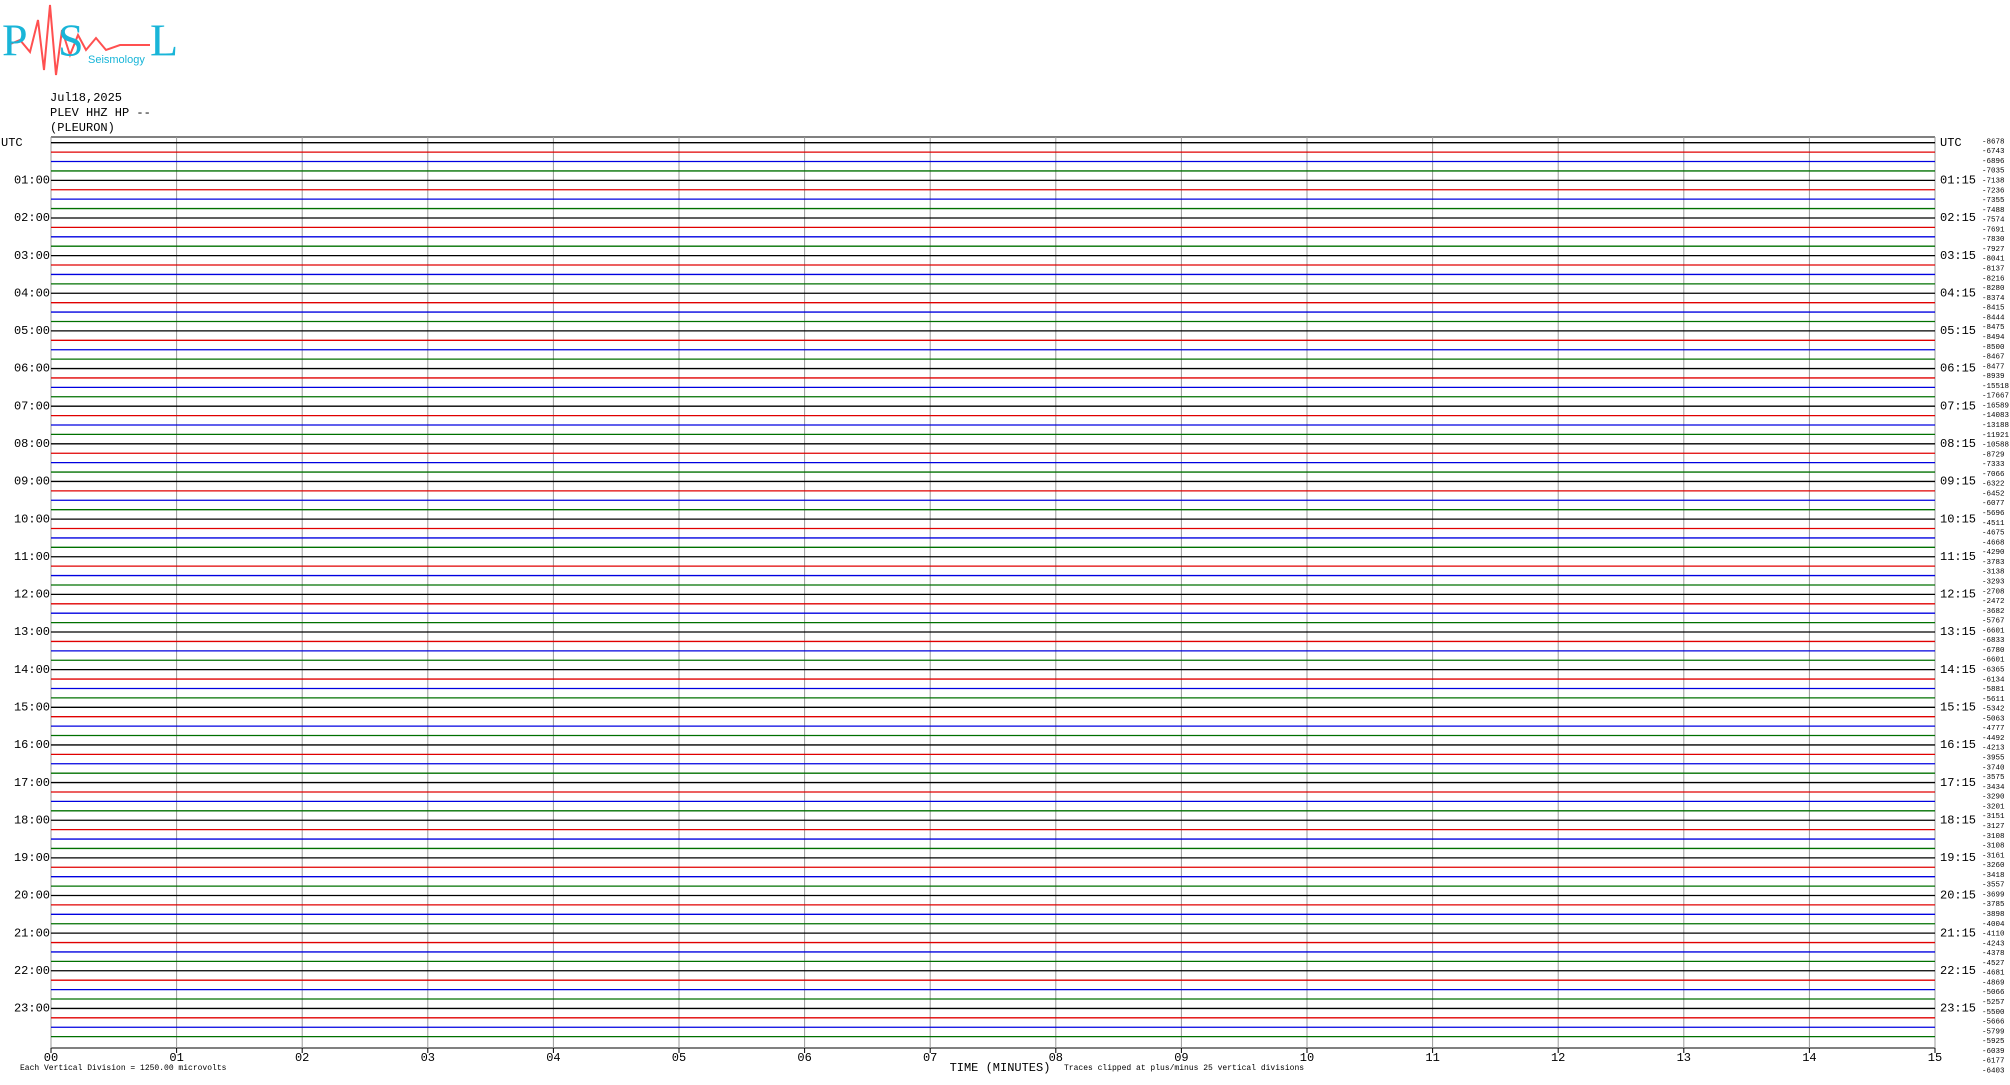 The height and width of the screenshot is (1085, 2010). Describe the element at coordinates (1993, 788) in the screenshot. I see `offset-label: -3434` at that location.